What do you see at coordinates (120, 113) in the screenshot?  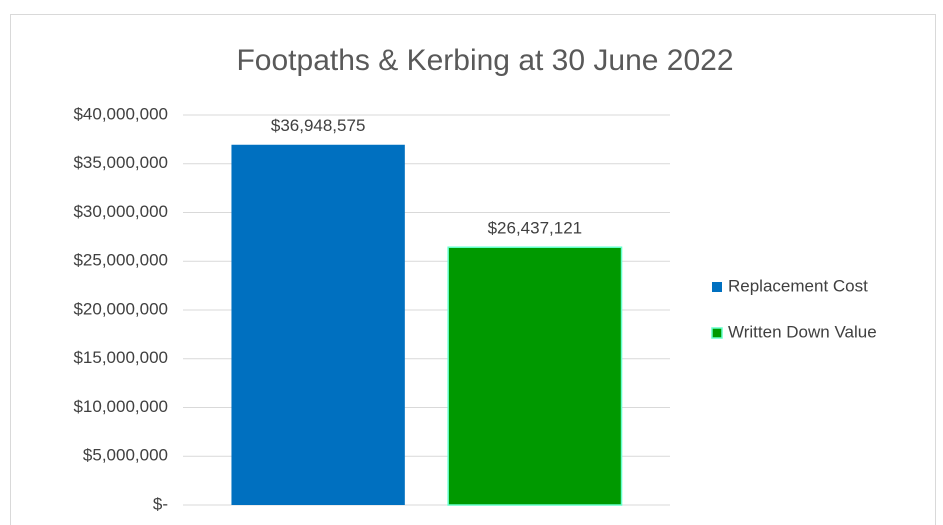 I see `y-tick-label: $40,000,000` at bounding box center [120, 113].